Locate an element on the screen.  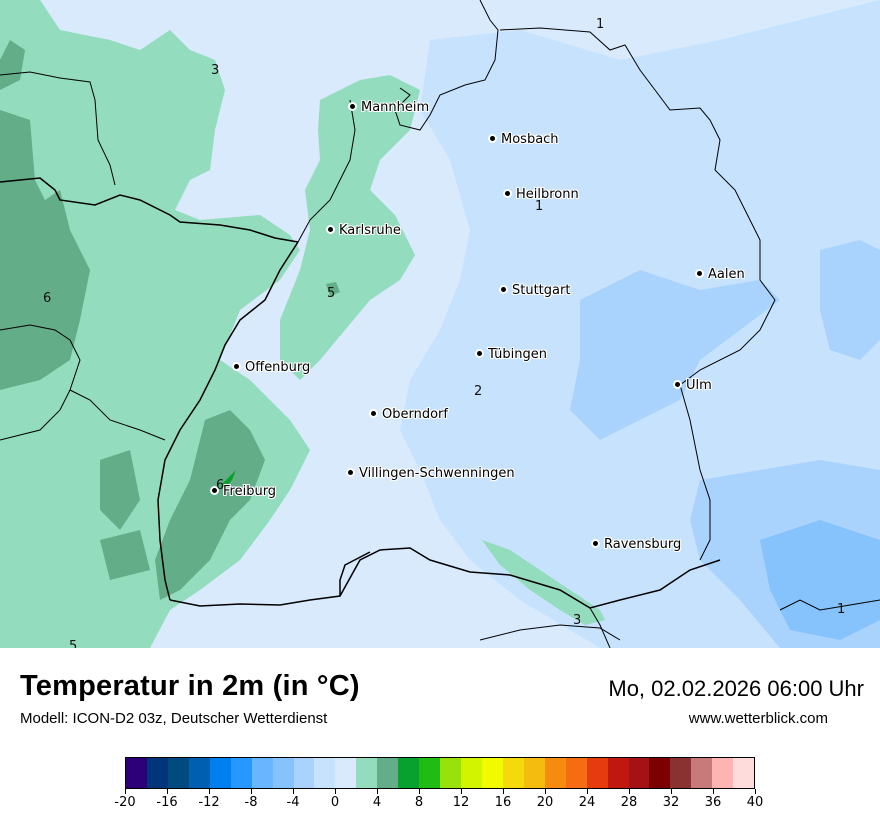
colorbar-tick-label: 16 is located at coordinates (503, 802).